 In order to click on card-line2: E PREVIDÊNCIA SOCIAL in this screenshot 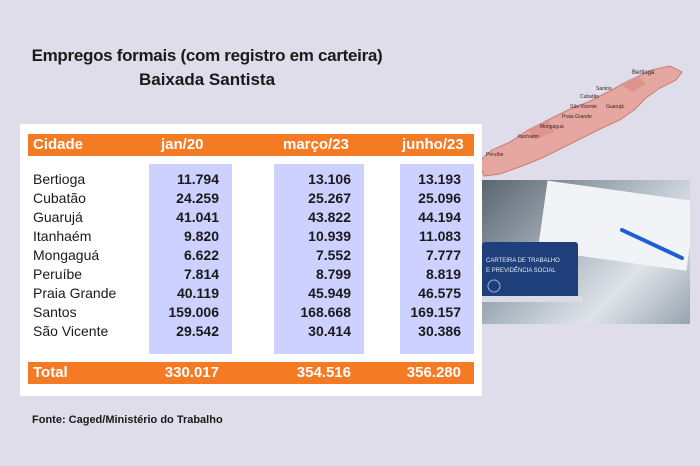, I will do `click(521, 270)`.